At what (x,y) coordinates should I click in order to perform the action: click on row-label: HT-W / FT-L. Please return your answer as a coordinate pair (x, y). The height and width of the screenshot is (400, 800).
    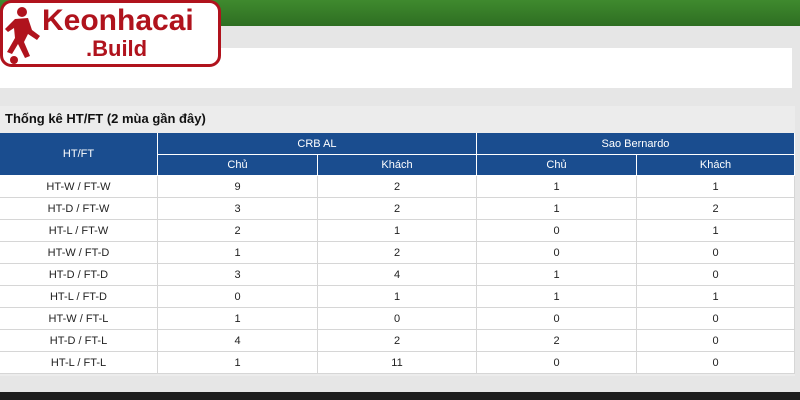
    Looking at the image, I should click on (79, 319).